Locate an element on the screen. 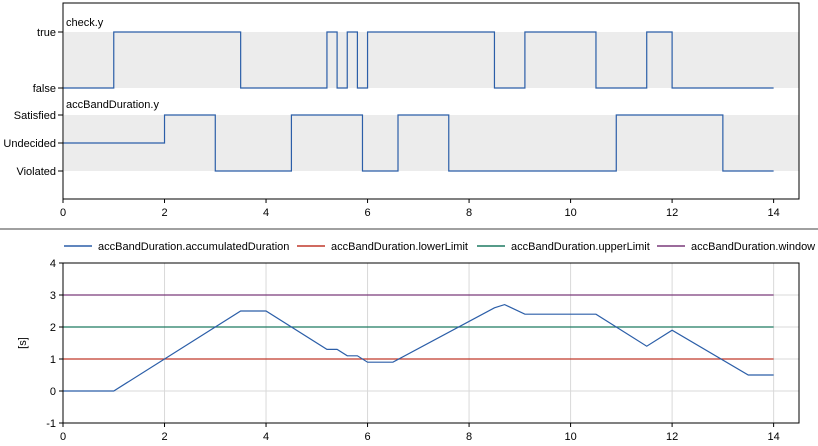 Image resolution: width=818 pixels, height=446 pixels. bottom-y-tick-label: -1 is located at coordinates (51, 424).